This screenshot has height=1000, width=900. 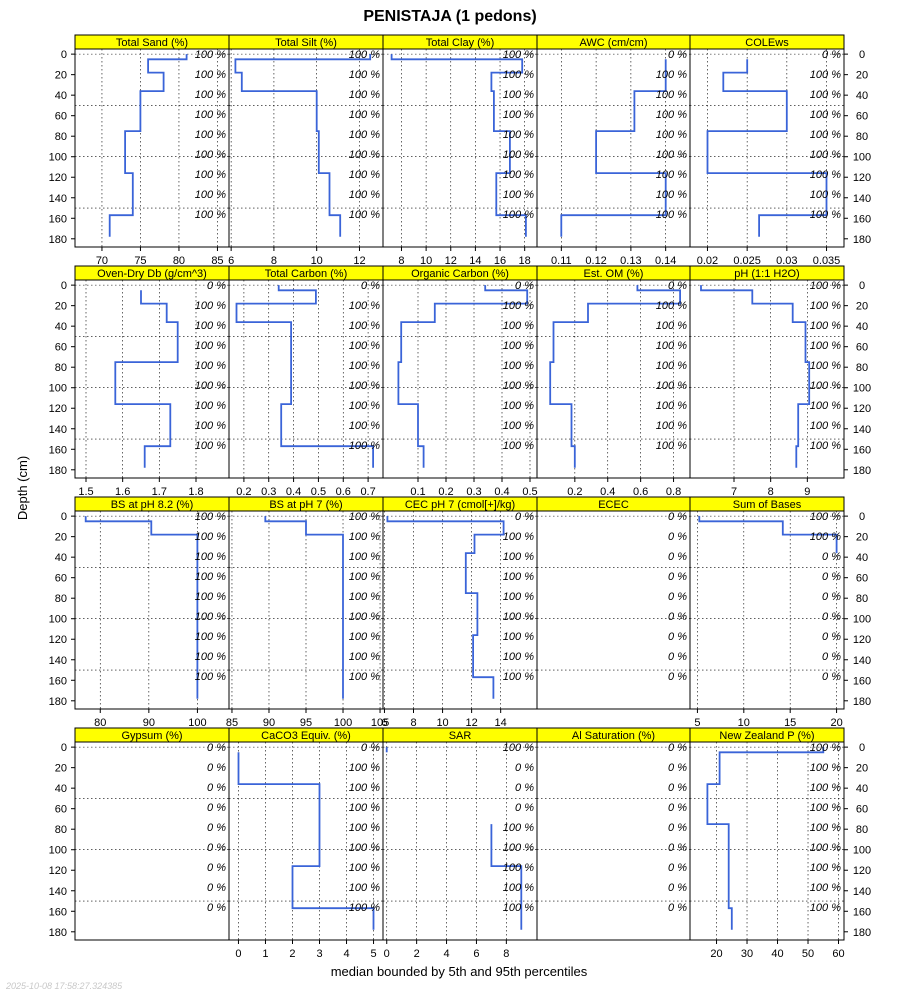 I want to click on depth-tick-label: 40, so click(x=61, y=558).